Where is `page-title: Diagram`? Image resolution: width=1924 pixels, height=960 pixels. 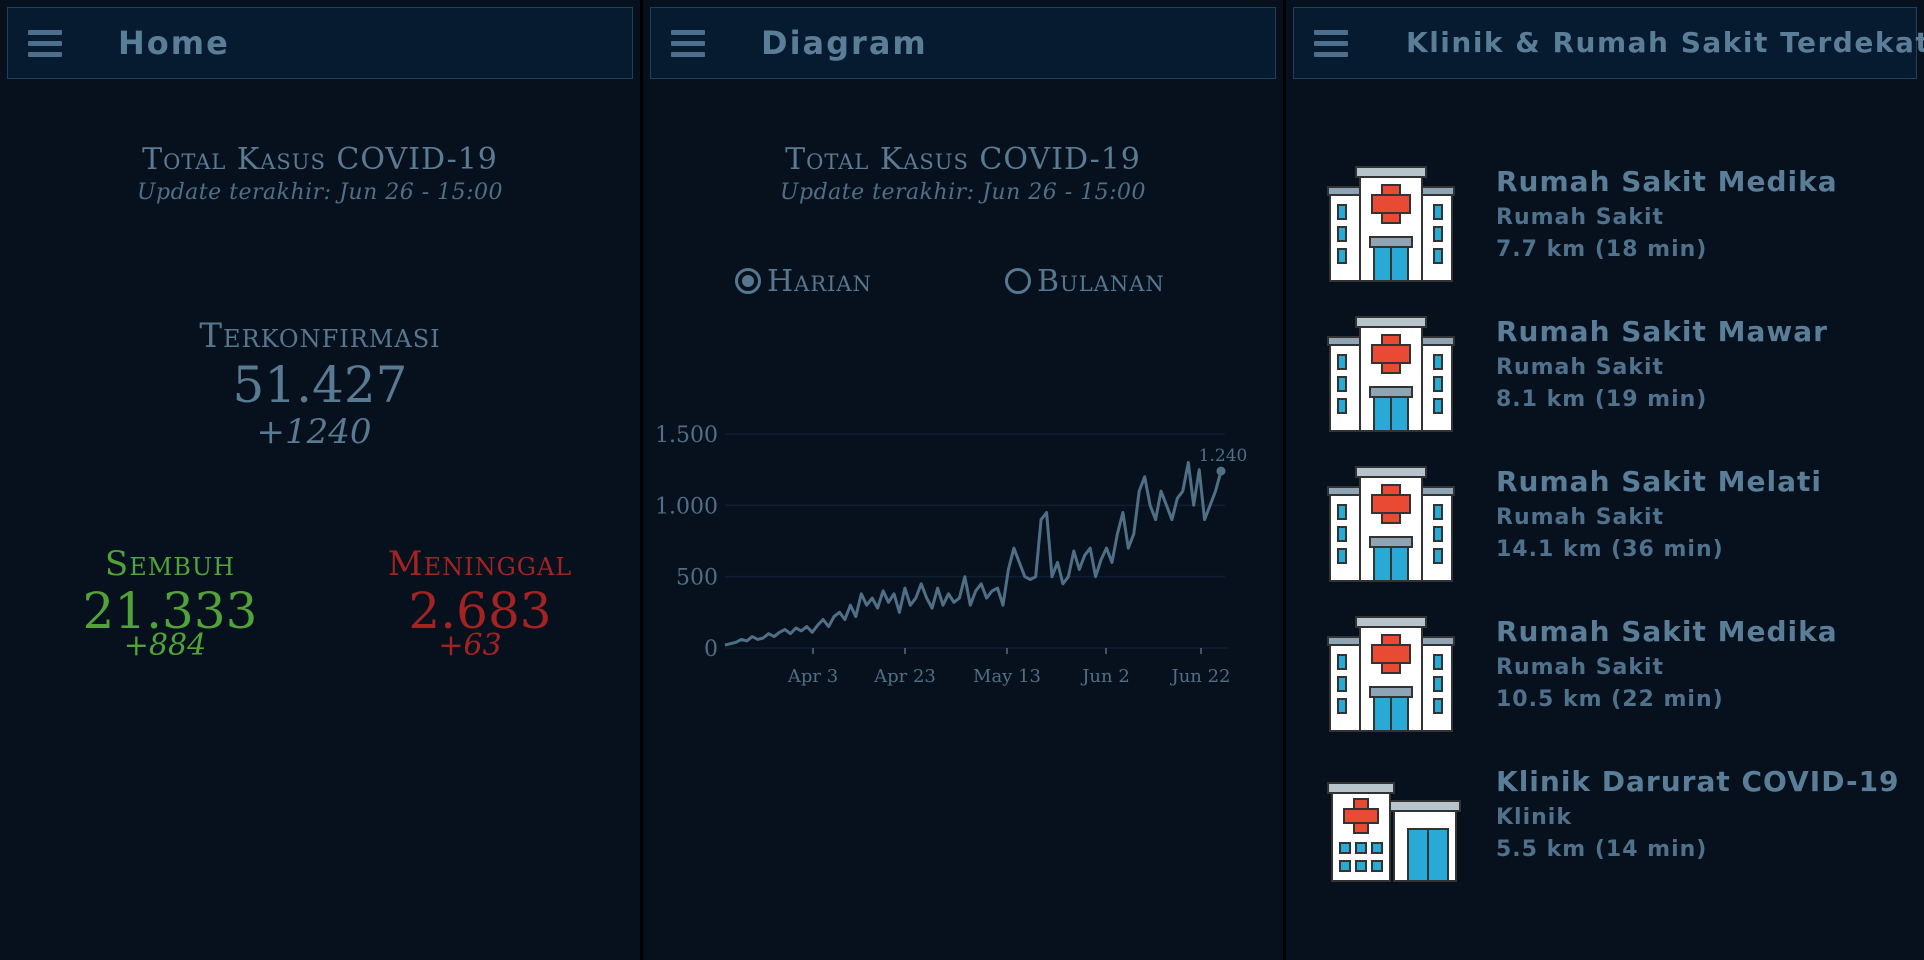 page-title: Diagram is located at coordinates (844, 43).